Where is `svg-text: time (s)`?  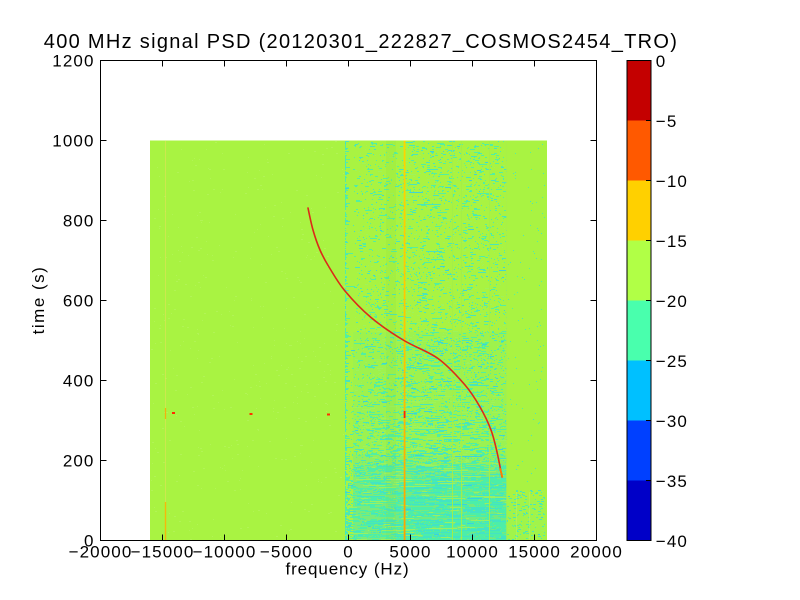 svg-text: time (s) is located at coordinates (38, 300).